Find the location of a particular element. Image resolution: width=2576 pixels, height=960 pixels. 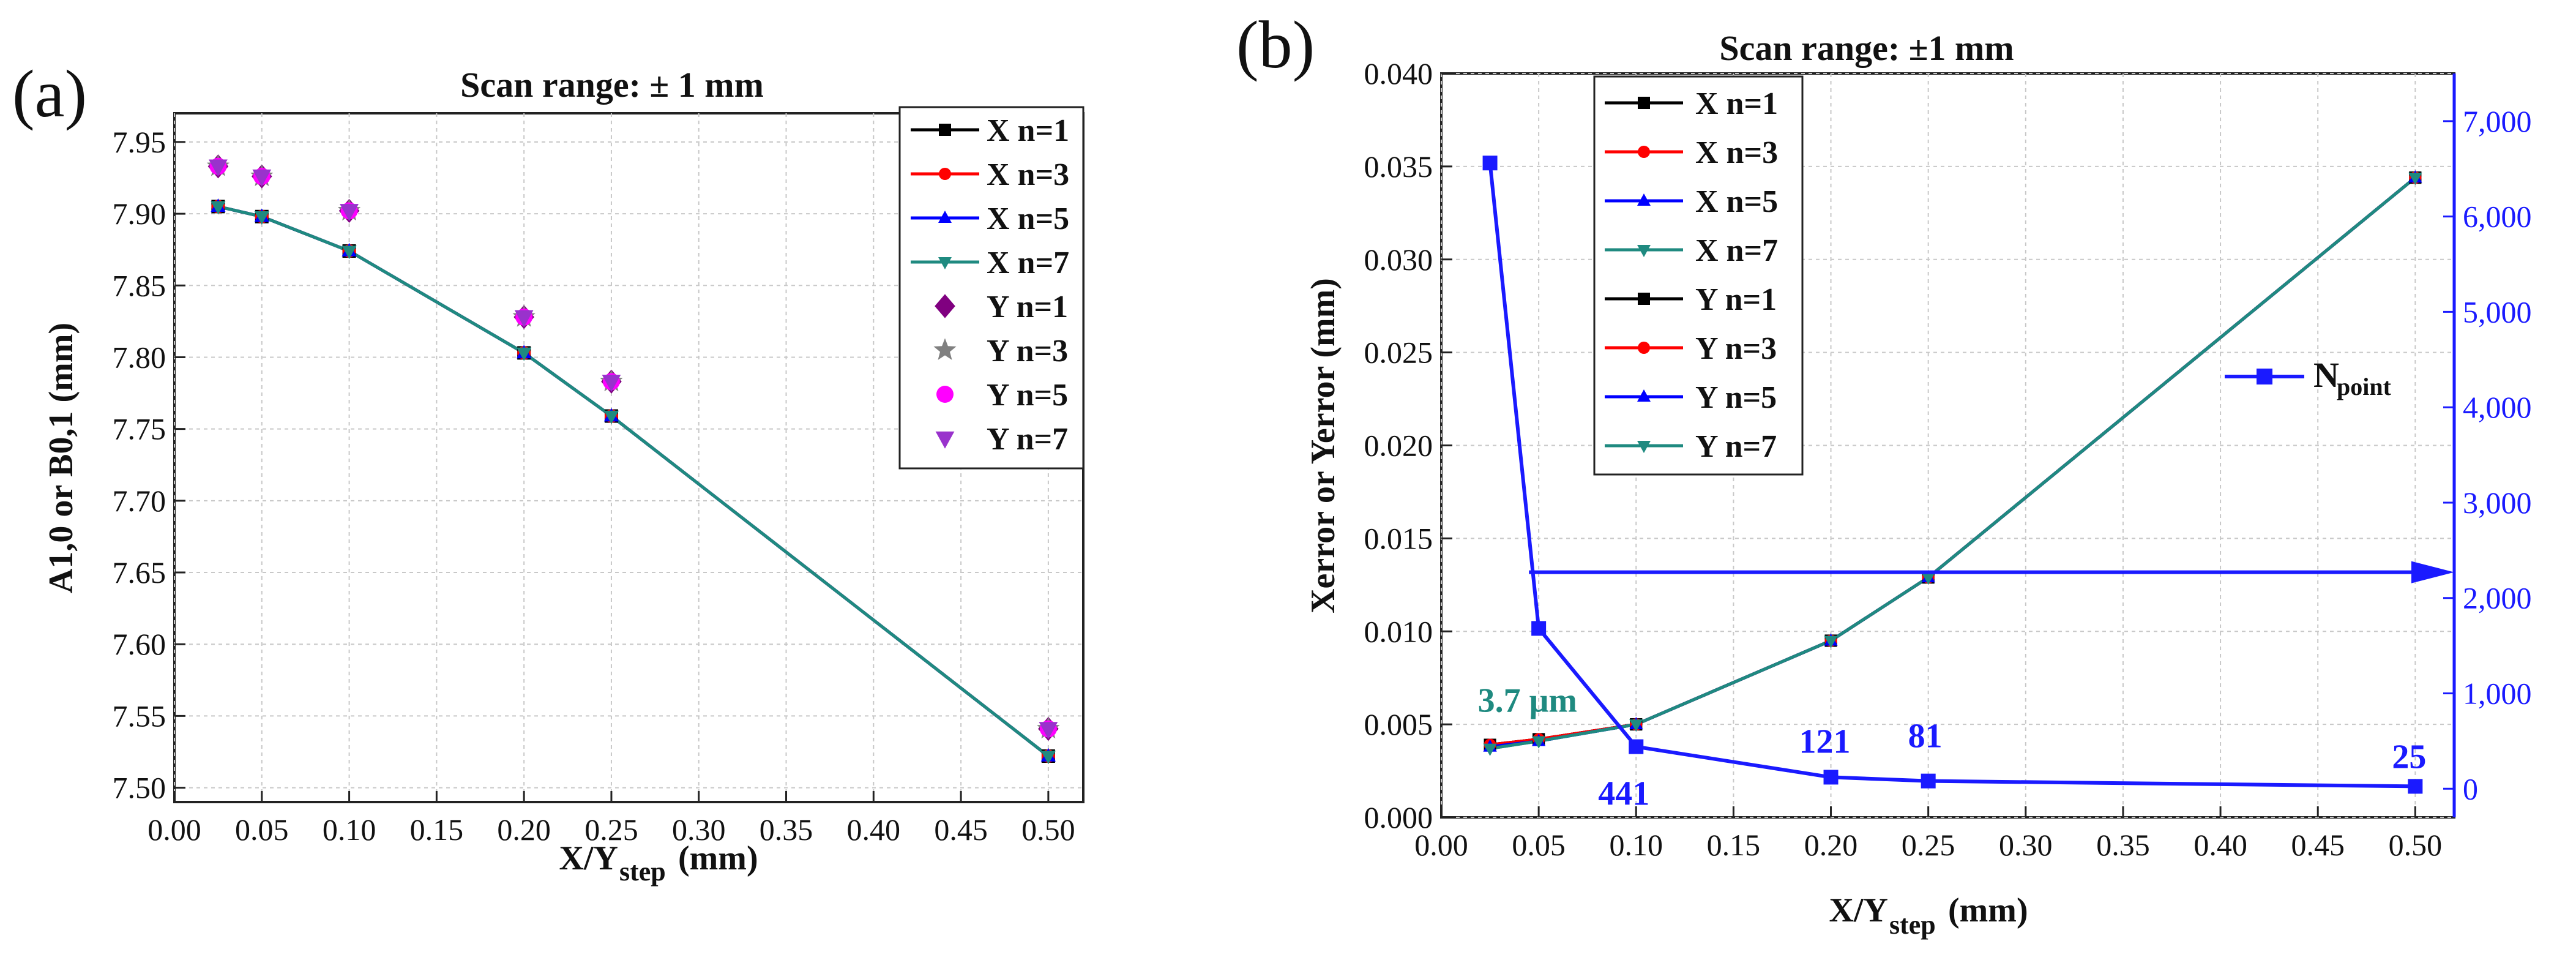

chart-b-xtick-label: 0.15 is located at coordinates (1734, 845).